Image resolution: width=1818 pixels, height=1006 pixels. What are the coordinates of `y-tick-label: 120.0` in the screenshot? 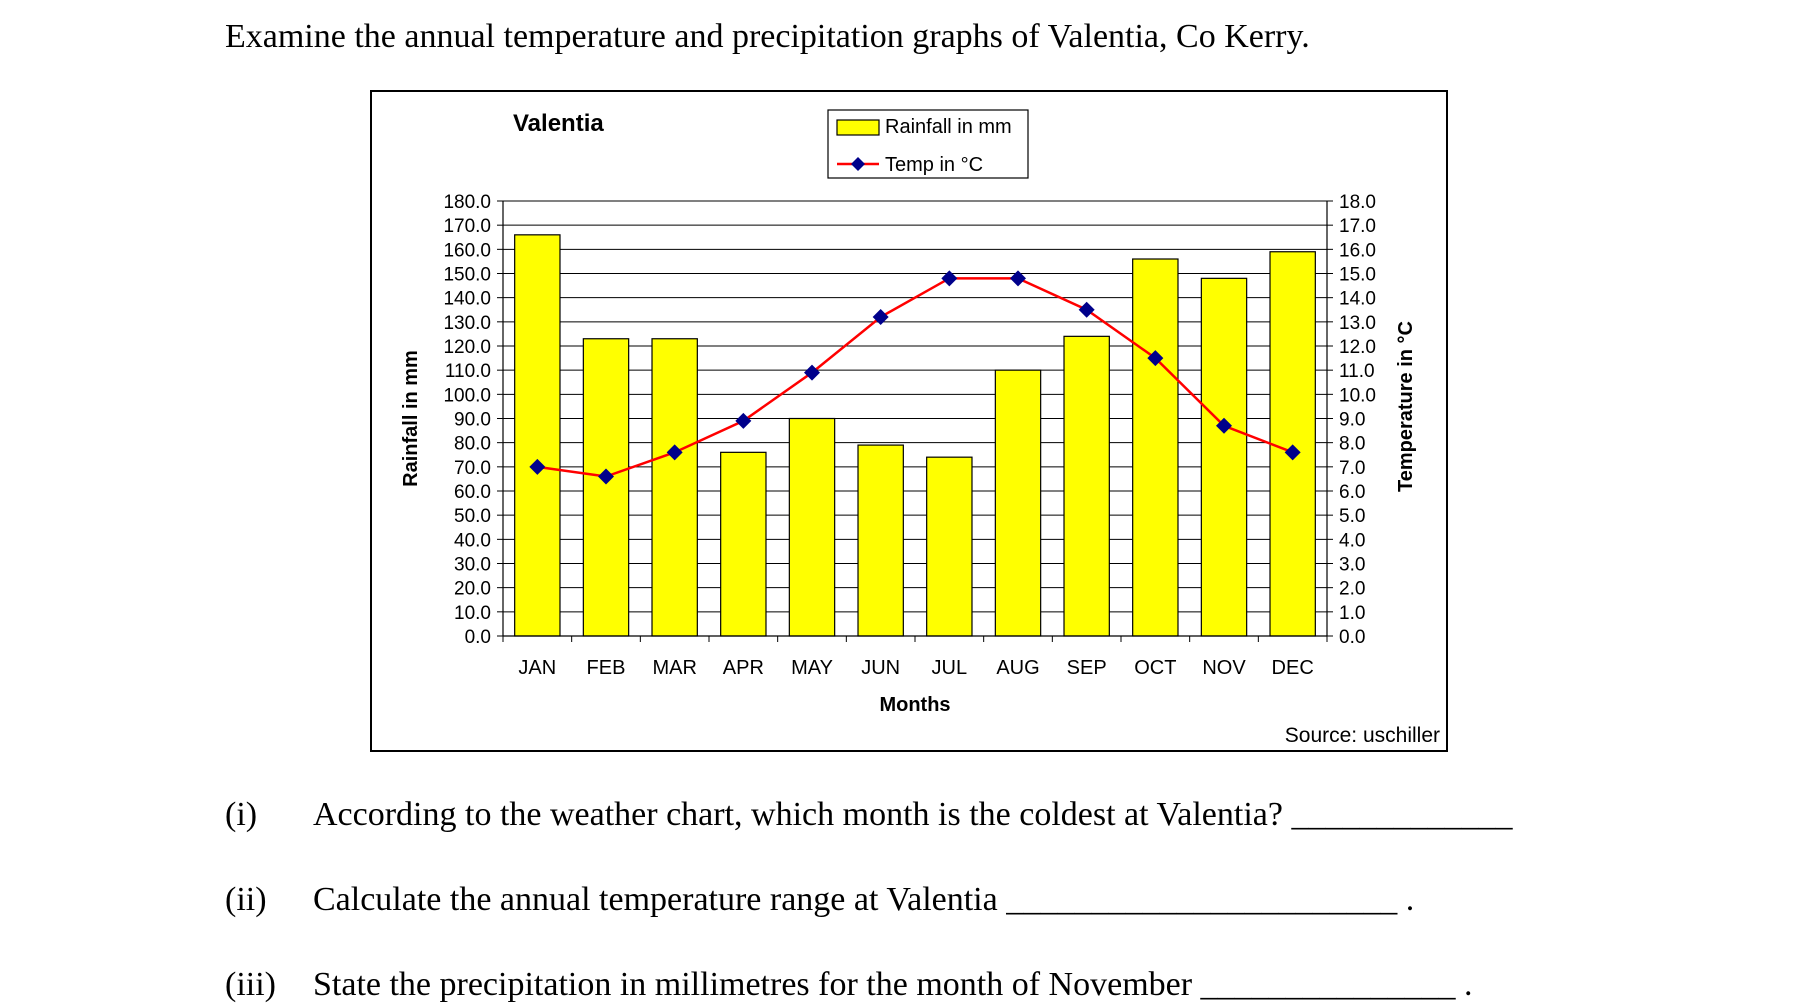 It's located at (467, 347).